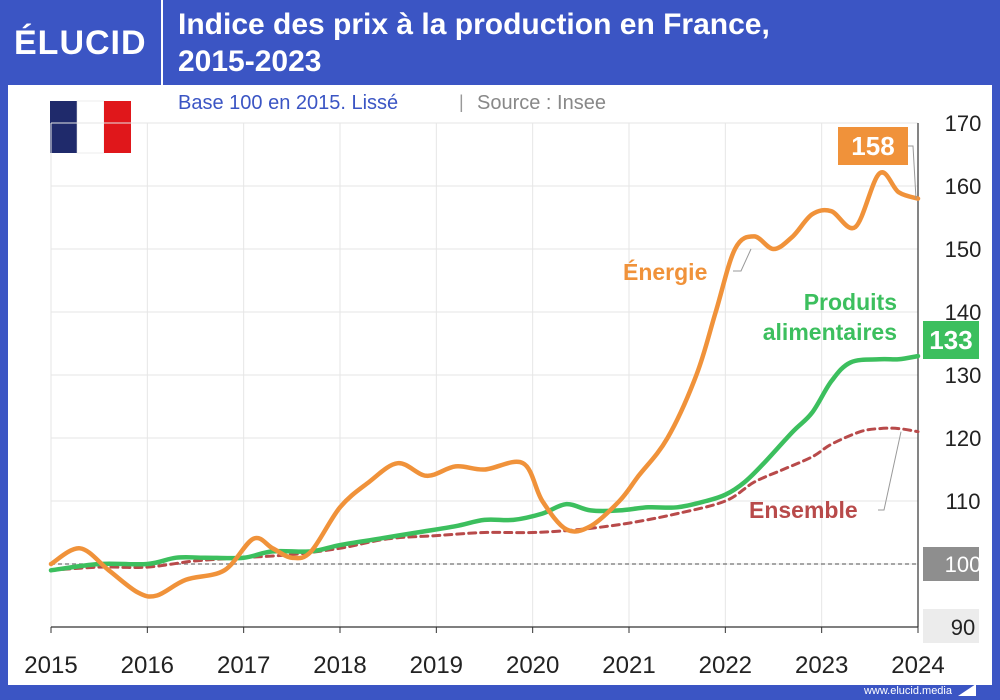 The width and height of the screenshot is (1000, 700). Describe the element at coordinates (339, 665) in the screenshot. I see `x-tick-label-2018: 2018` at that location.